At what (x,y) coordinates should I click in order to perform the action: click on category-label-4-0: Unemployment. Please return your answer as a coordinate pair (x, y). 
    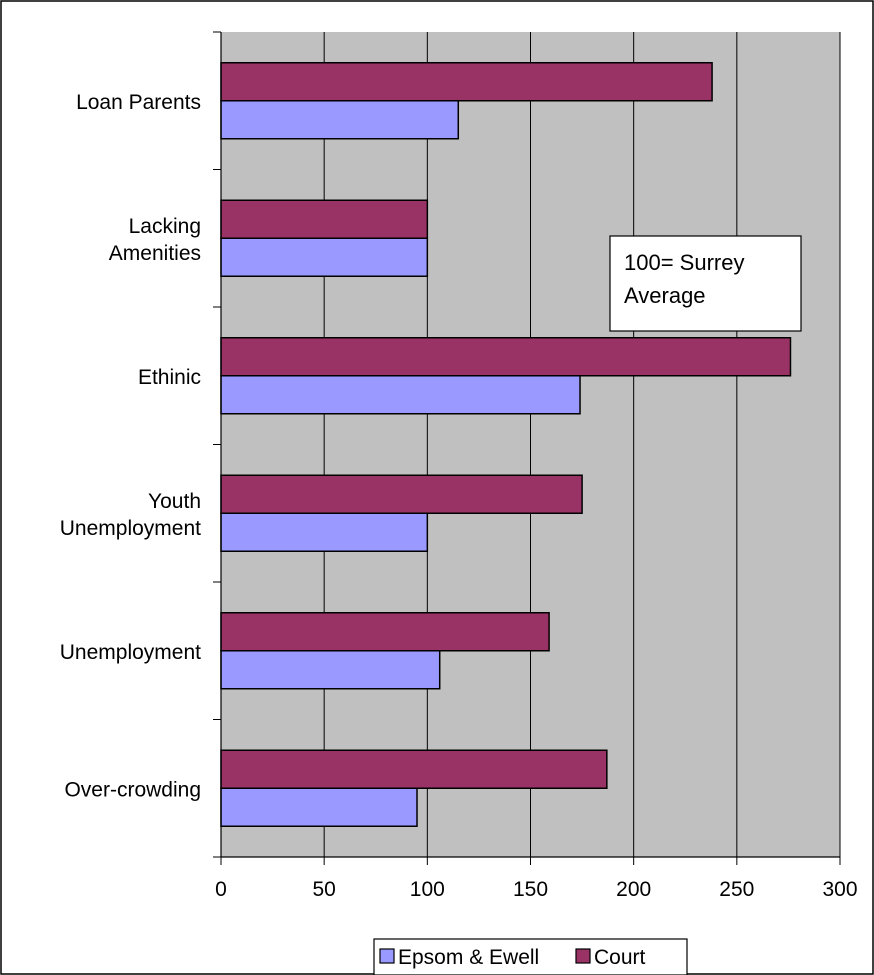
    Looking at the image, I should click on (130, 652).